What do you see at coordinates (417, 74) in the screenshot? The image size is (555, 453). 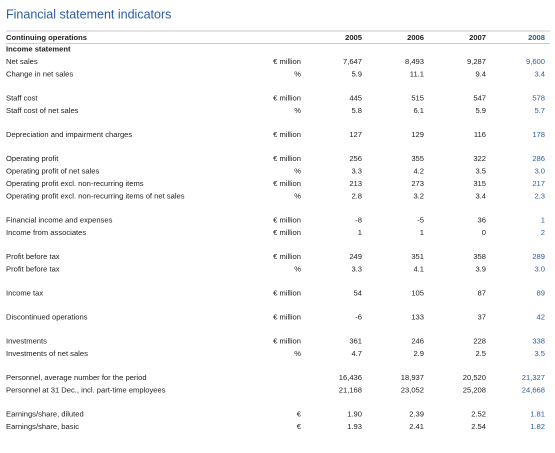 I see `cell-value: 11.1` at bounding box center [417, 74].